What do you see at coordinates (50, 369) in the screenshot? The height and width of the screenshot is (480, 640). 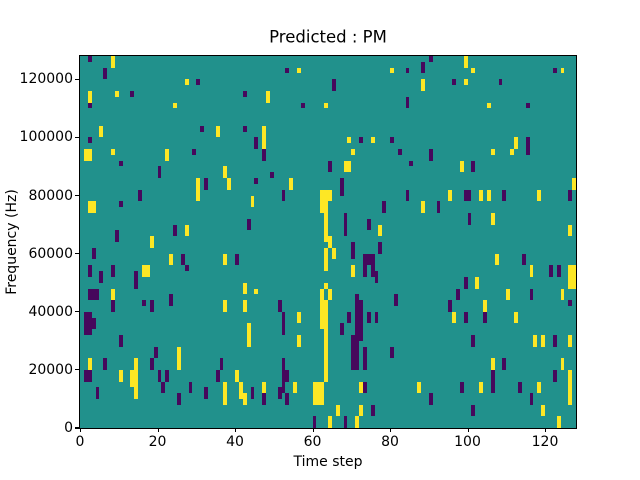 I see `y-tick-label: 20000` at bounding box center [50, 369].